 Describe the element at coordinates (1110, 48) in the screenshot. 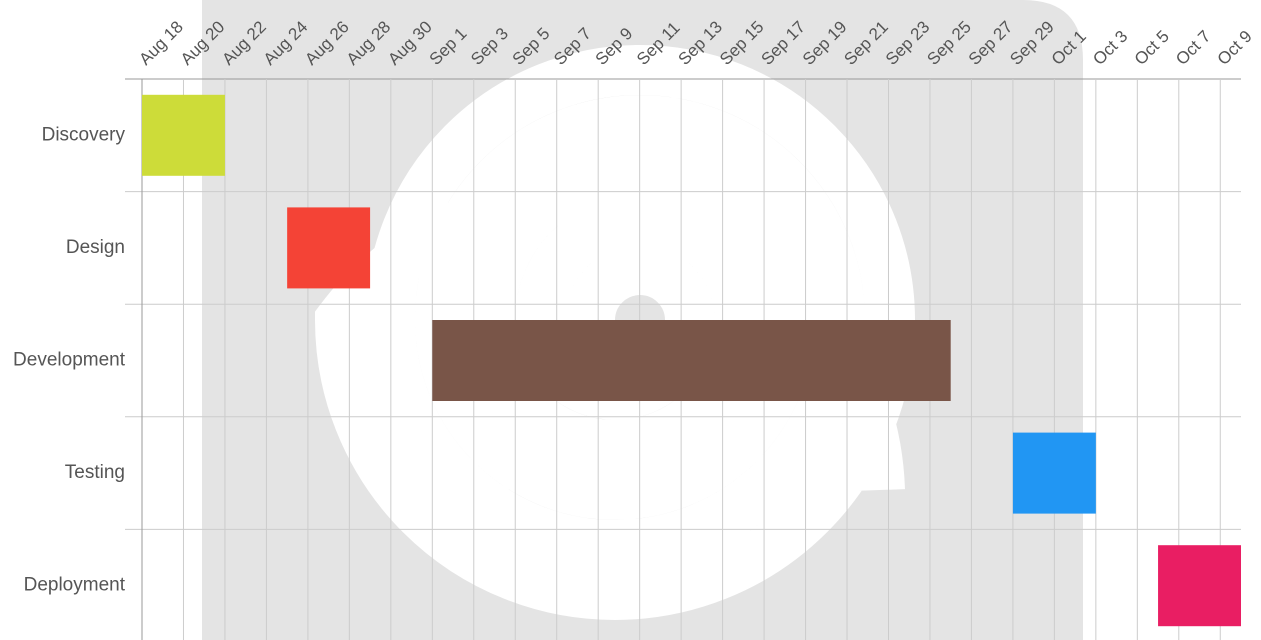

I see `x-tick-label: Oct 3` at that location.